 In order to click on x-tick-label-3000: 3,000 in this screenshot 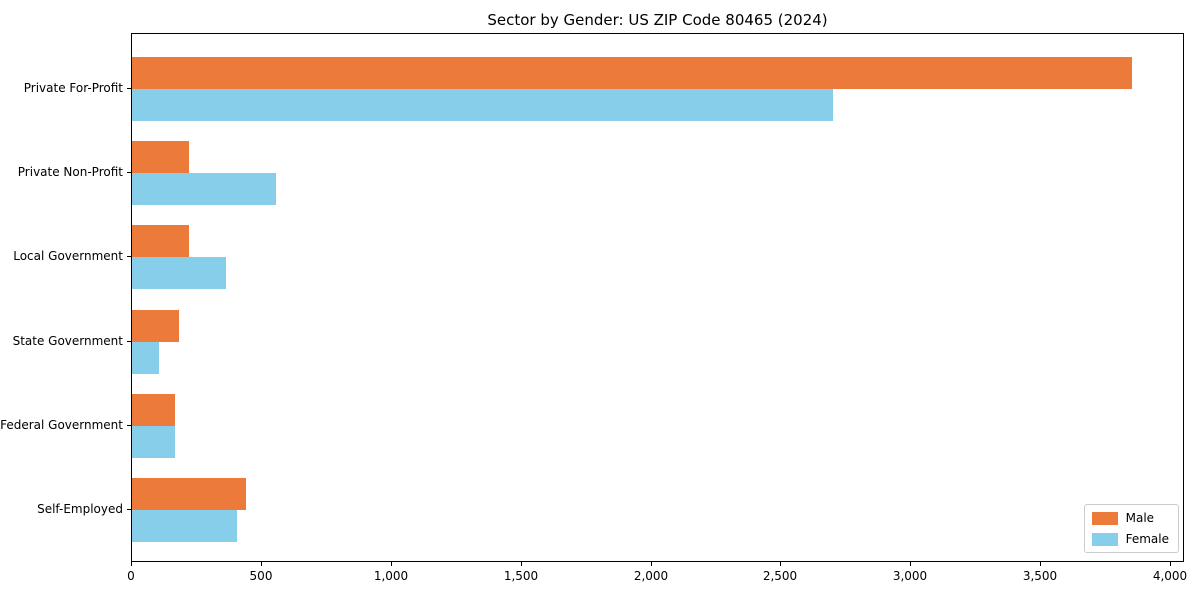, I will do `click(910, 576)`.